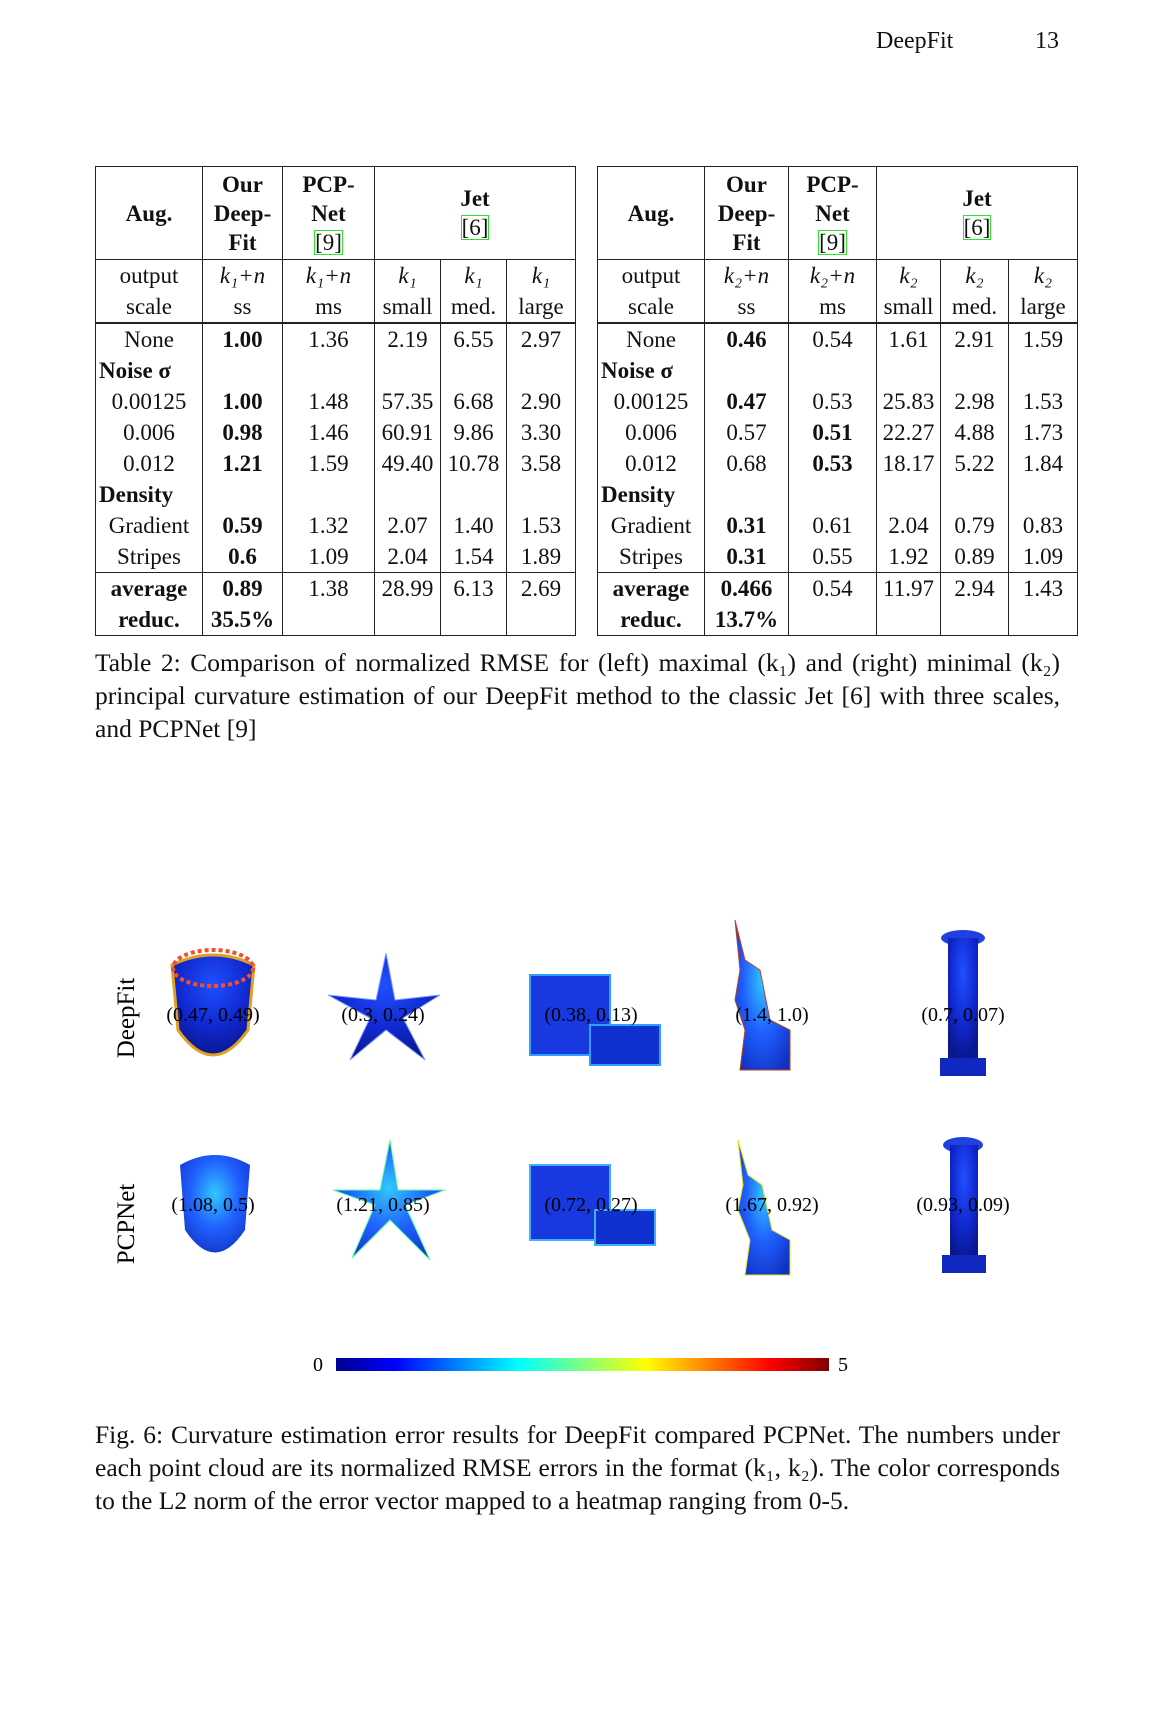  Describe the element at coordinates (473, 463) in the screenshot. I see `table-cell: 10.78` at that location.